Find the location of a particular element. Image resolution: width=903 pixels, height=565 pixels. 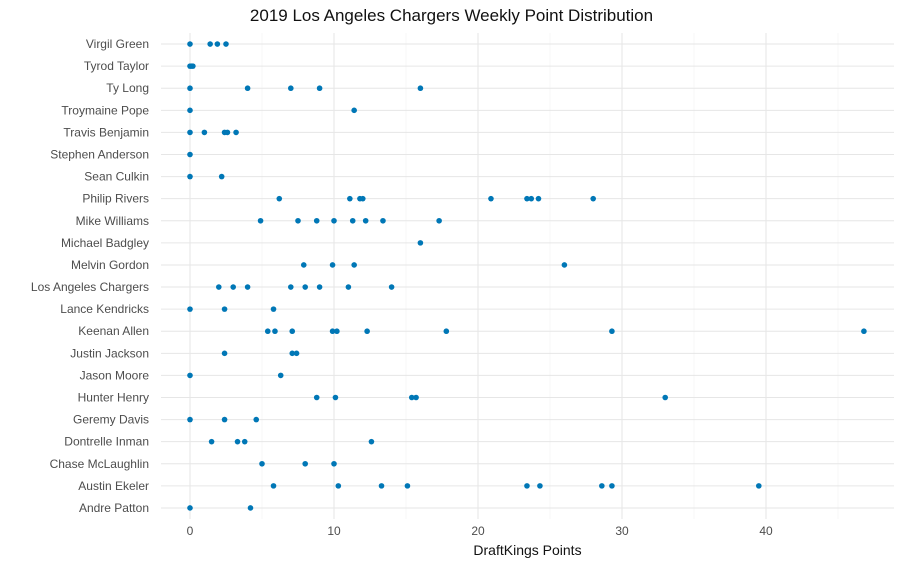

x-tick-label: 40 is located at coordinates (766, 531).